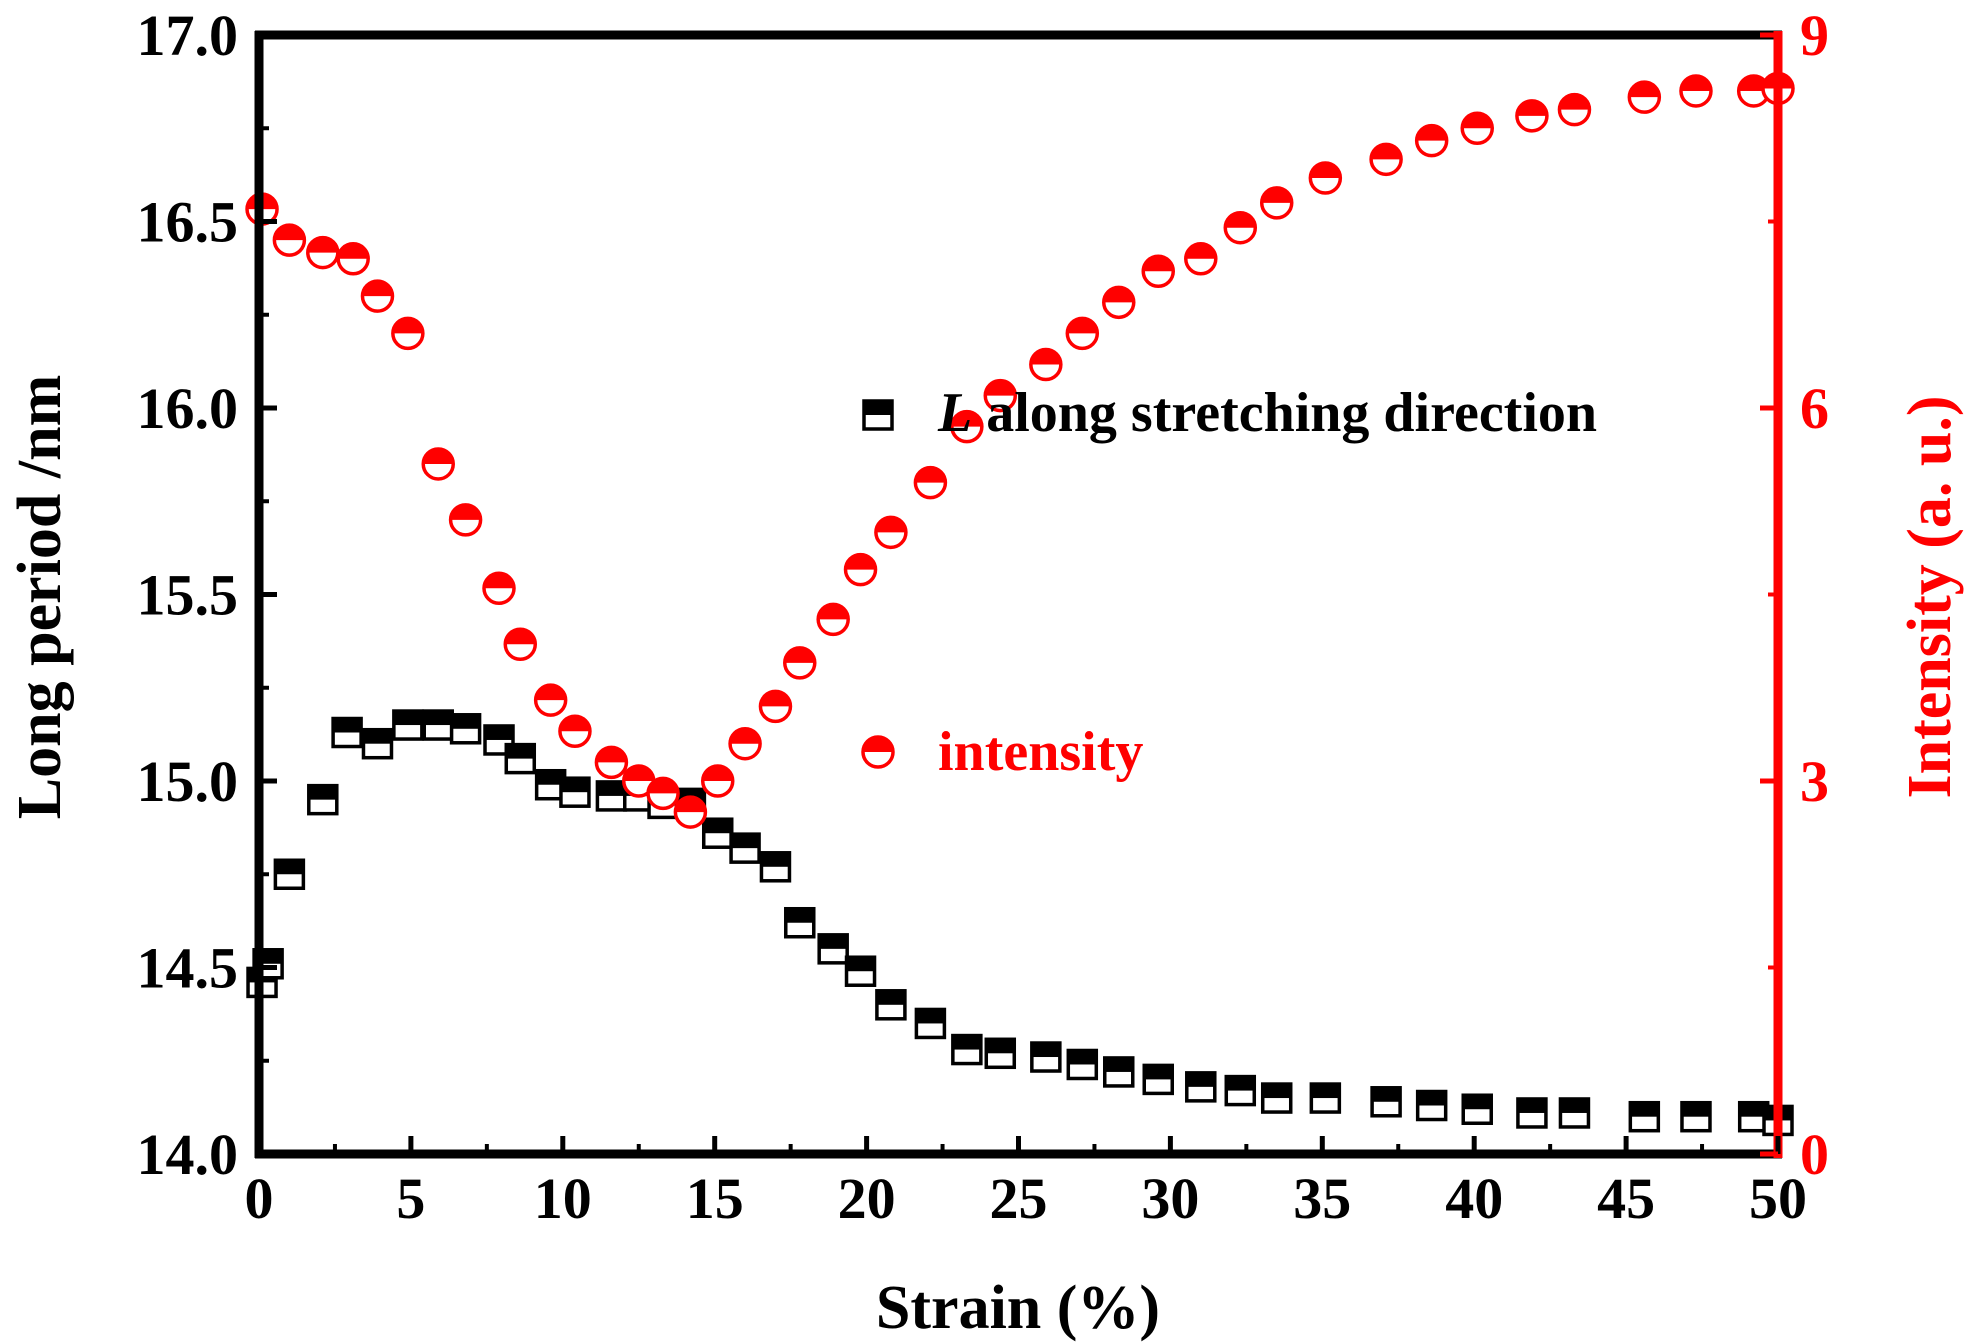  I want to click on legend-marker-intensity, so click(878, 752).